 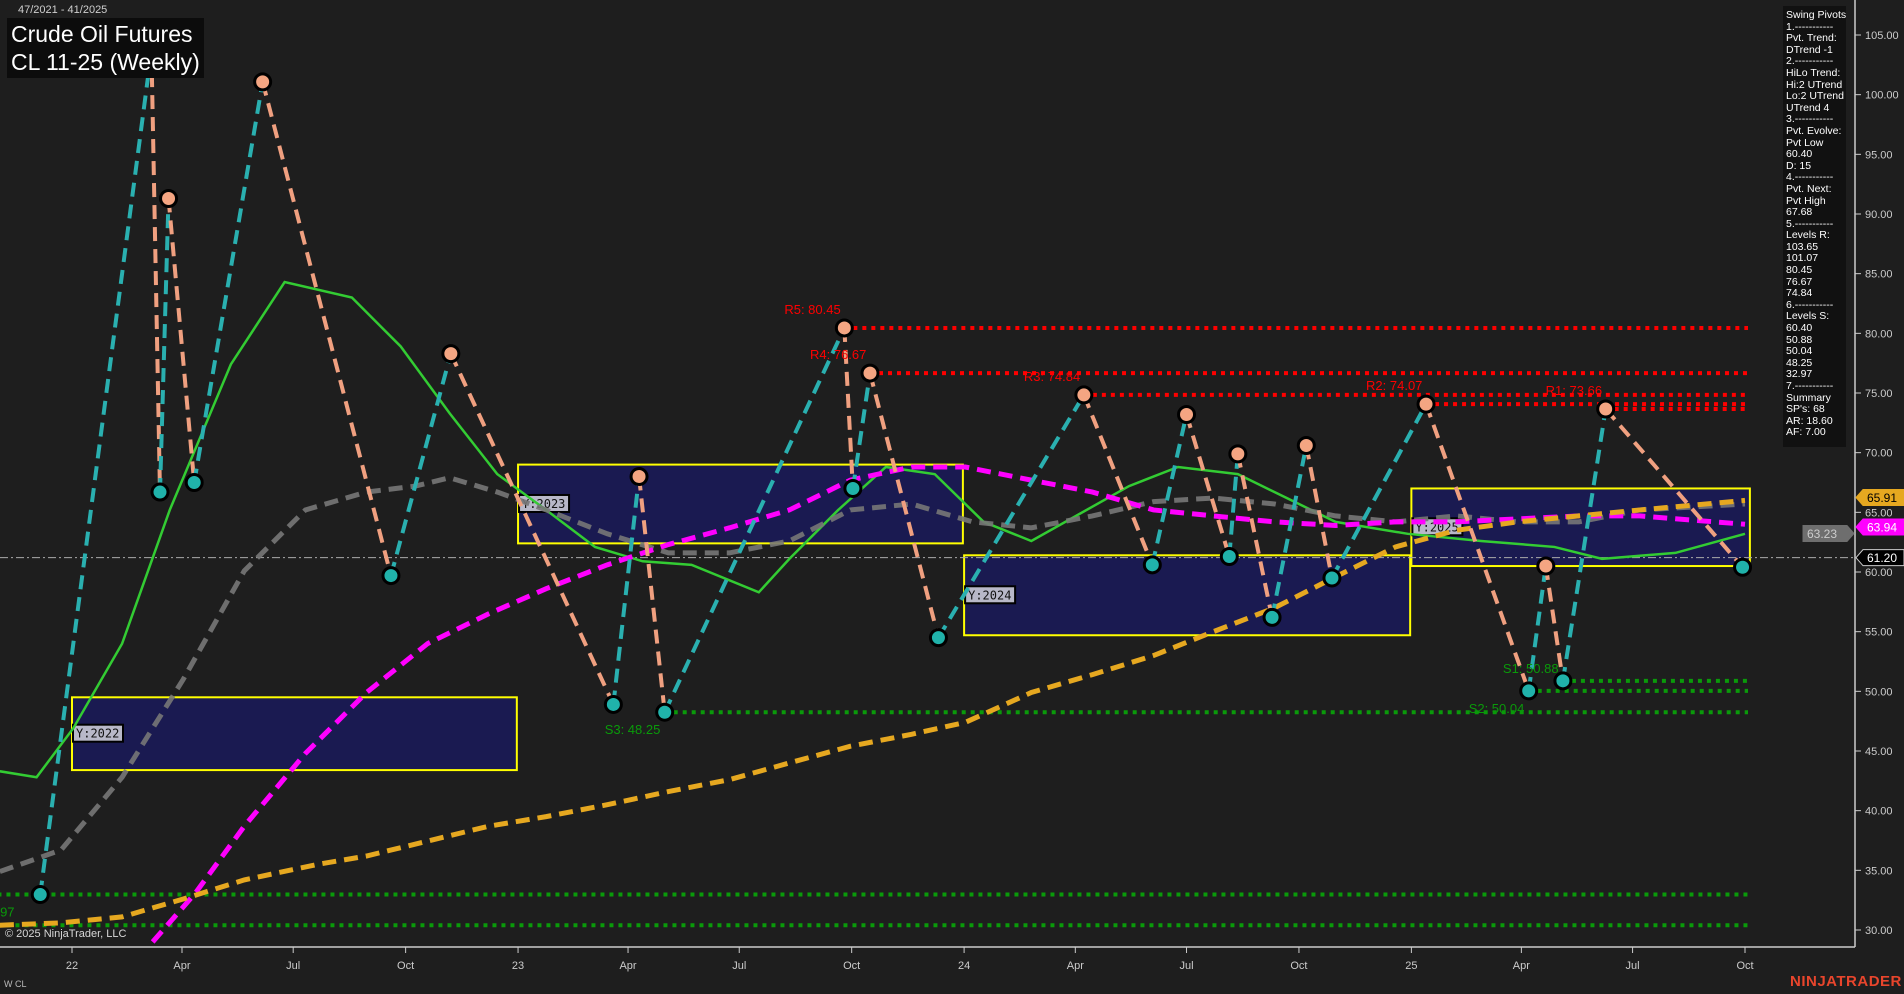 What do you see at coordinates (105, 48) in the screenshot?
I see `chart-title: Crude Oil Futures CL 11-25 (Weekly)` at bounding box center [105, 48].